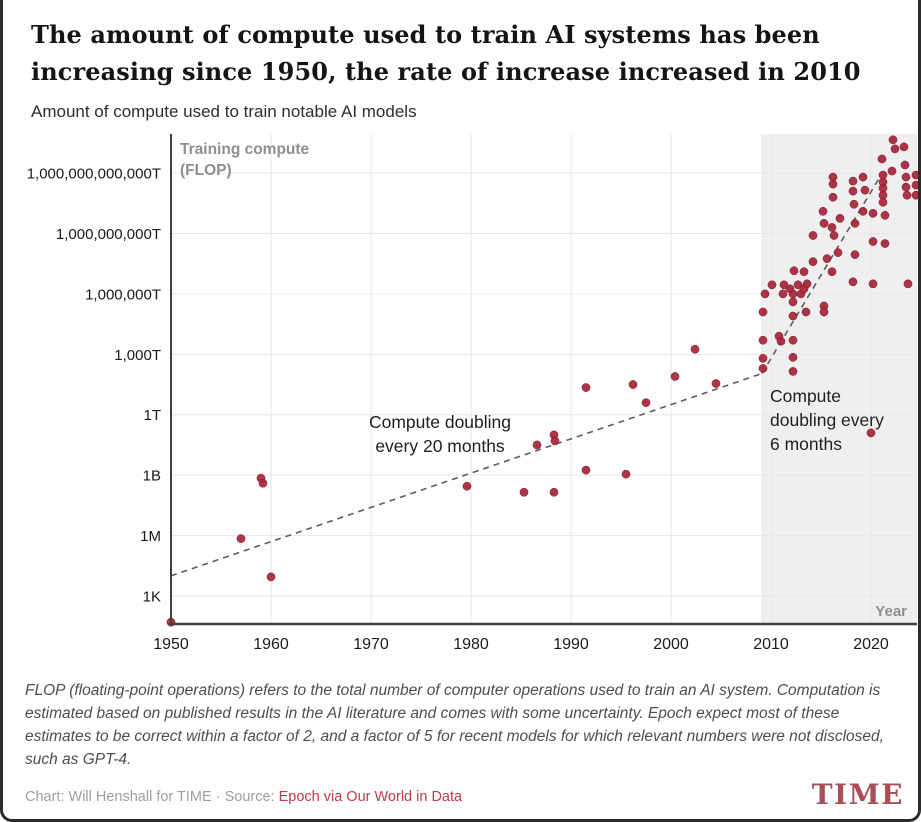  What do you see at coordinates (150, 536) in the screenshot?
I see `y-tick-label: 1M` at bounding box center [150, 536].